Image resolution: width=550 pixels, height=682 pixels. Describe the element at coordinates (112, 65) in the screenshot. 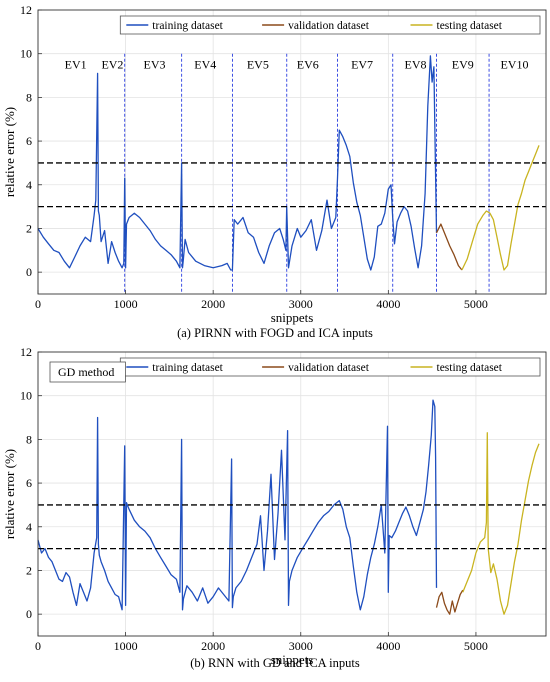

I see `event-label: EV2` at that location.